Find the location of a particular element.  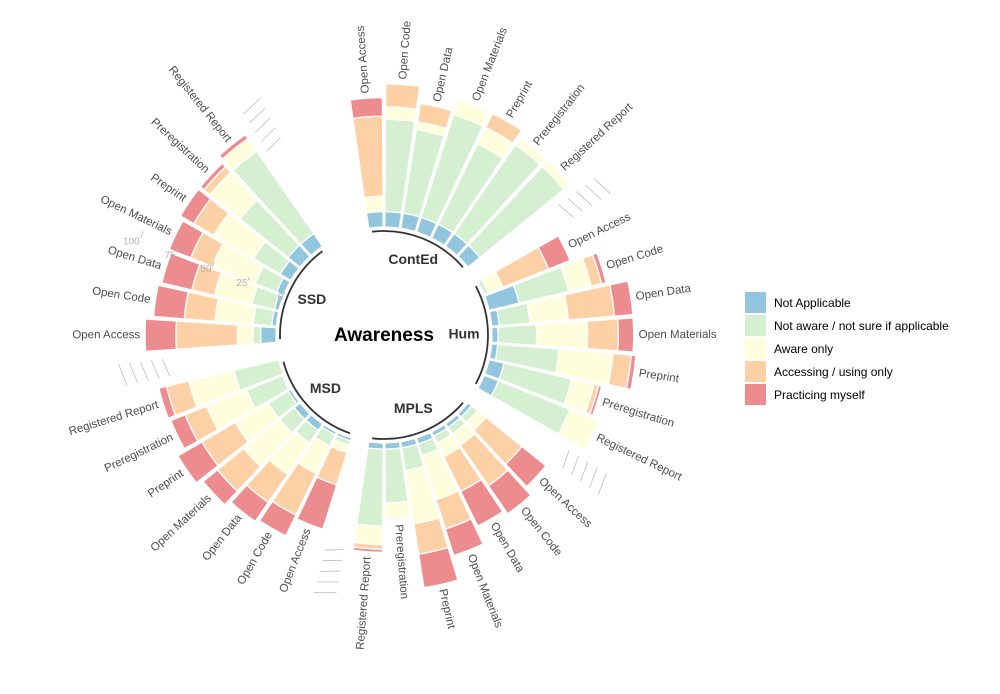

axis-tick-label: 100 is located at coordinates (131, 241).